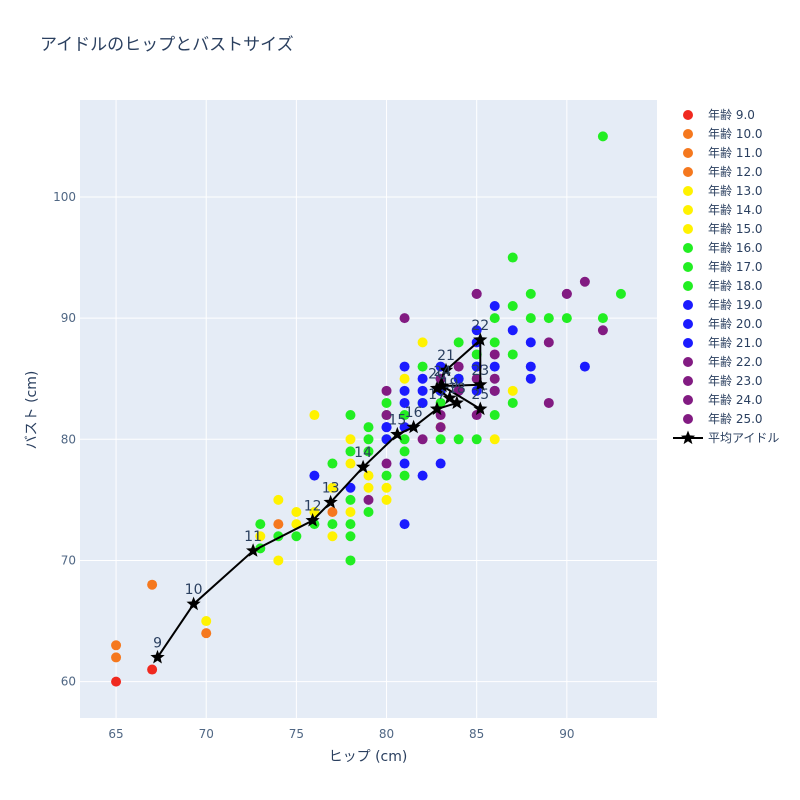 Image resolution: width=800 pixels, height=800 pixels. Describe the element at coordinates (723, 247) in the screenshot. I see `legend-item: 年齢 16.0` at that location.